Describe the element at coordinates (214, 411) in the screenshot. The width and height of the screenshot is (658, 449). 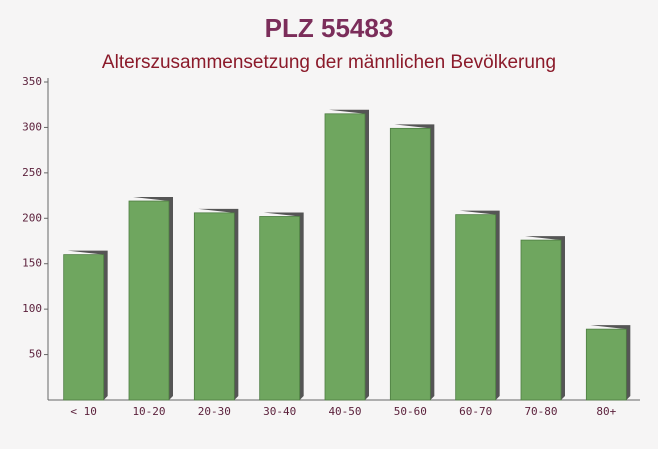
I see `x-tick-label: 20-30` at that location.